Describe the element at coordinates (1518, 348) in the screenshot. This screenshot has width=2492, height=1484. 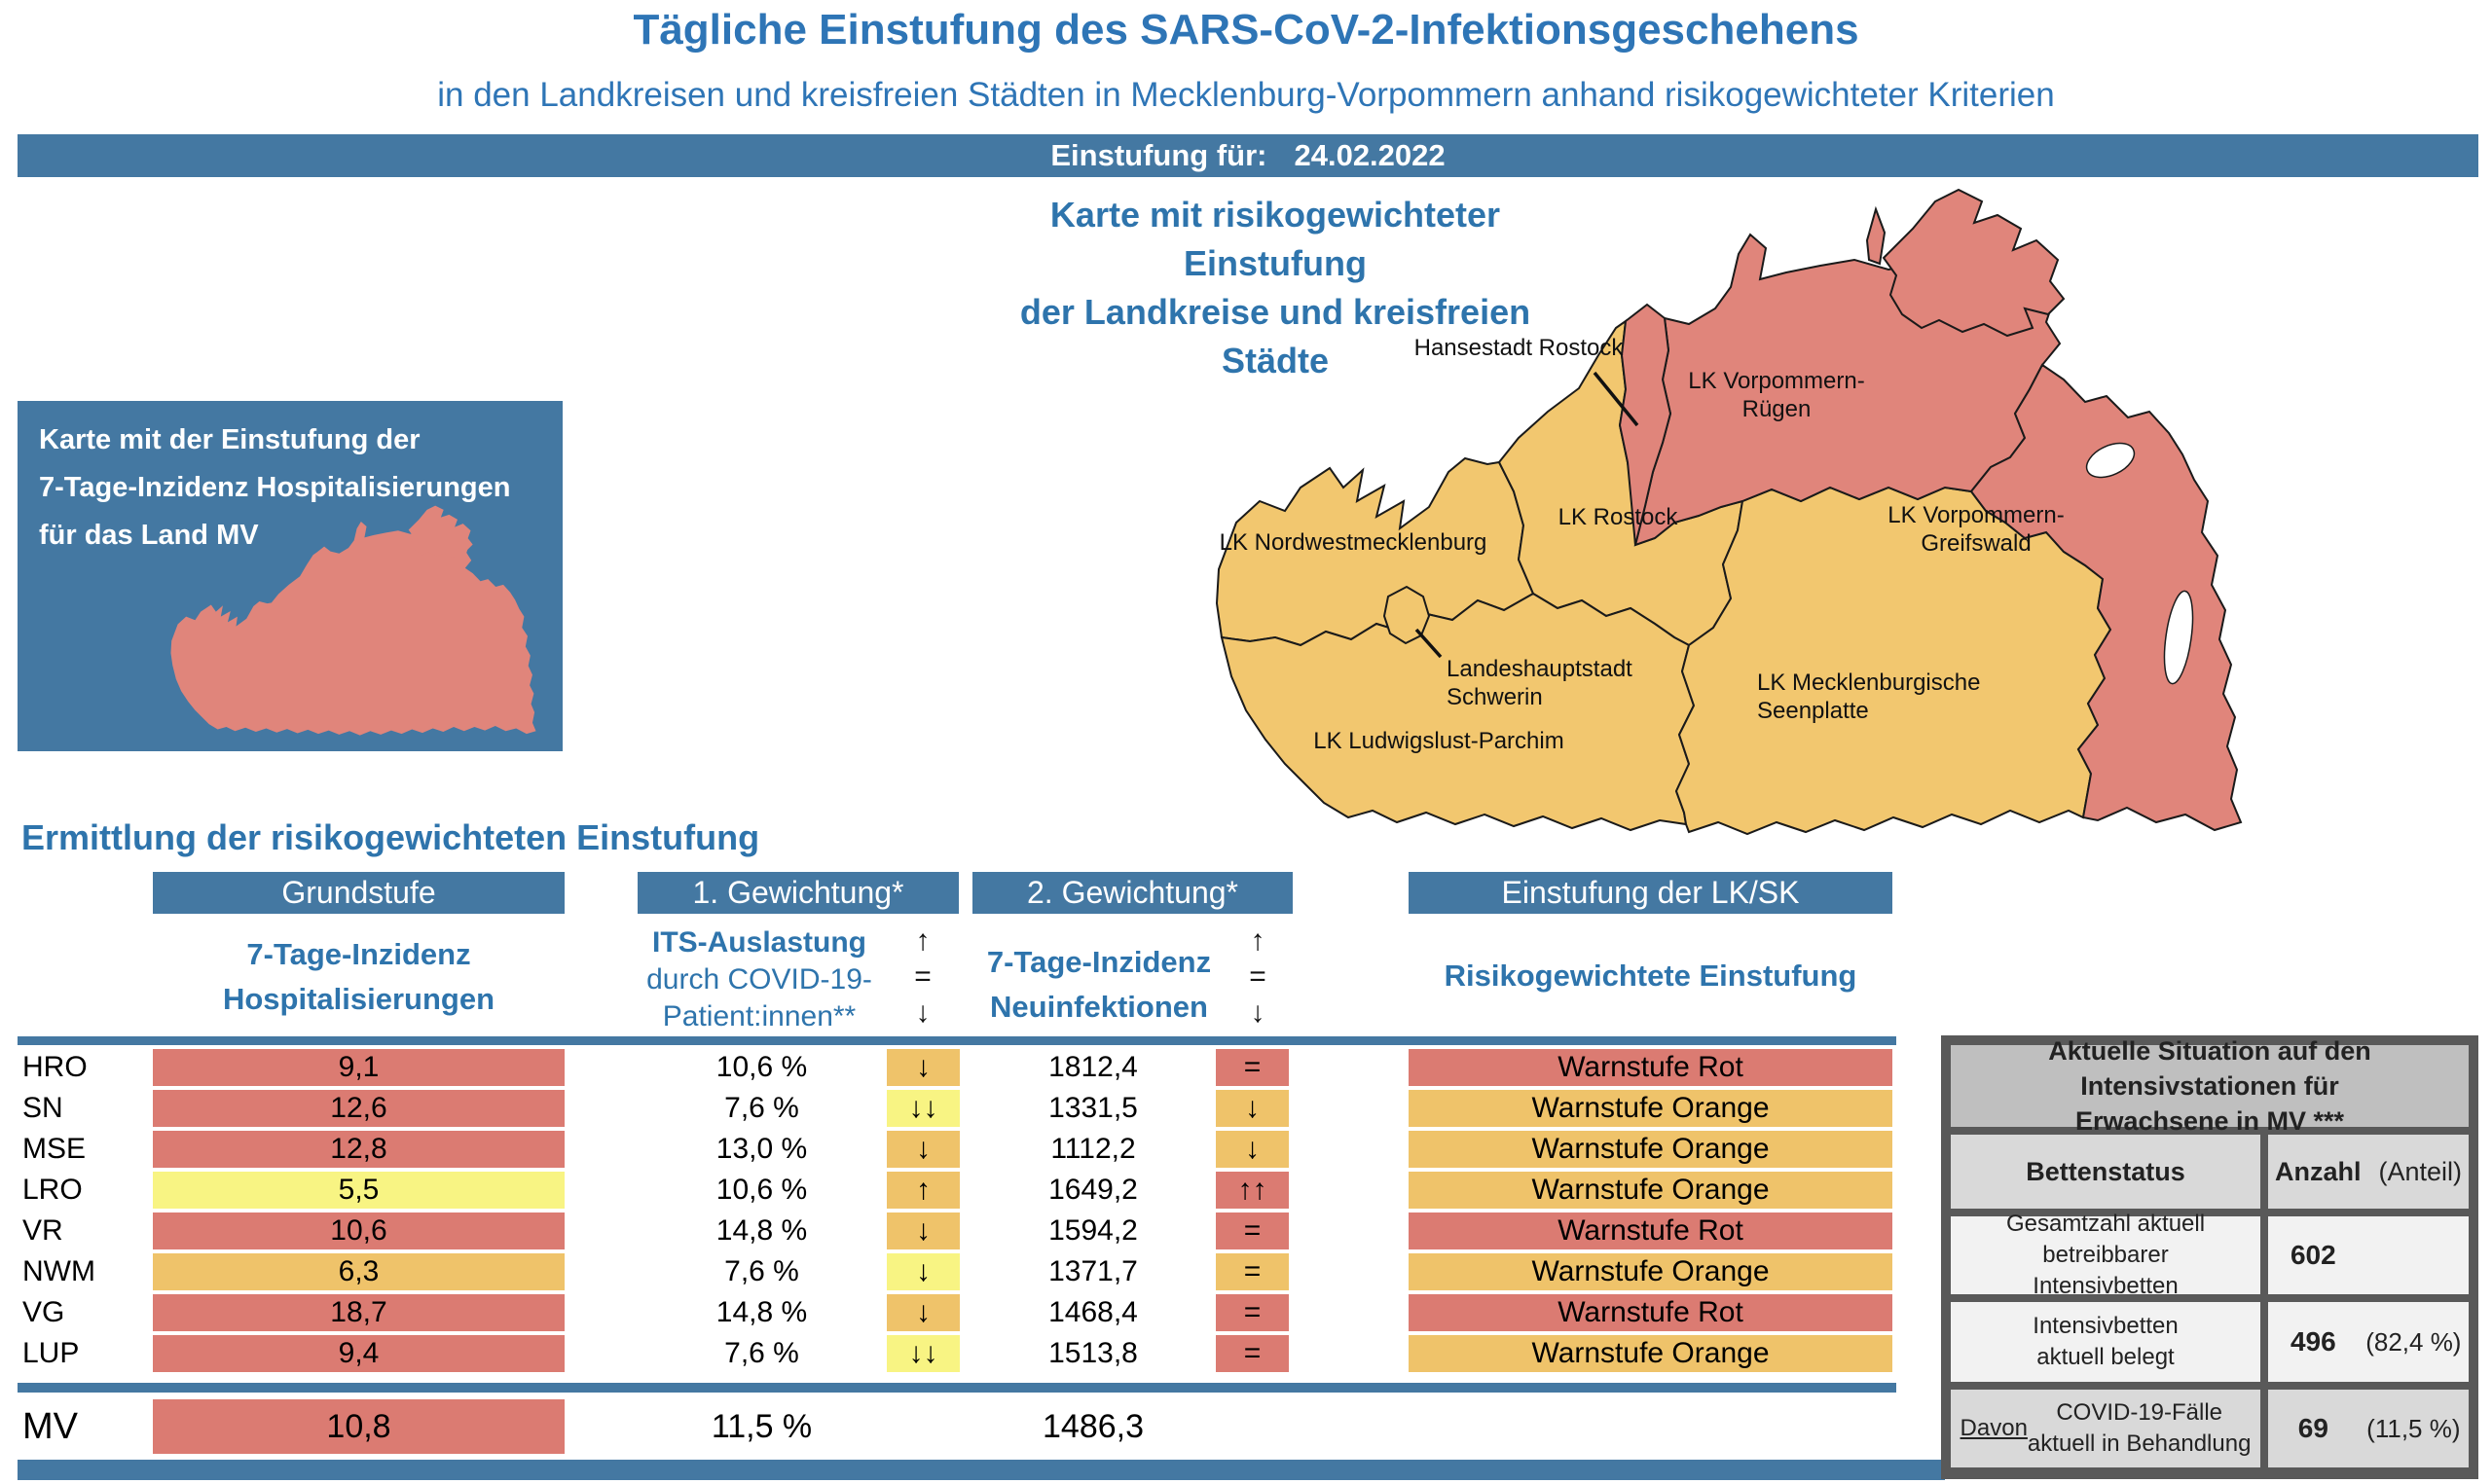
I see `map-label-hansestadt-rostock: Hansestadt Rostock` at that location.